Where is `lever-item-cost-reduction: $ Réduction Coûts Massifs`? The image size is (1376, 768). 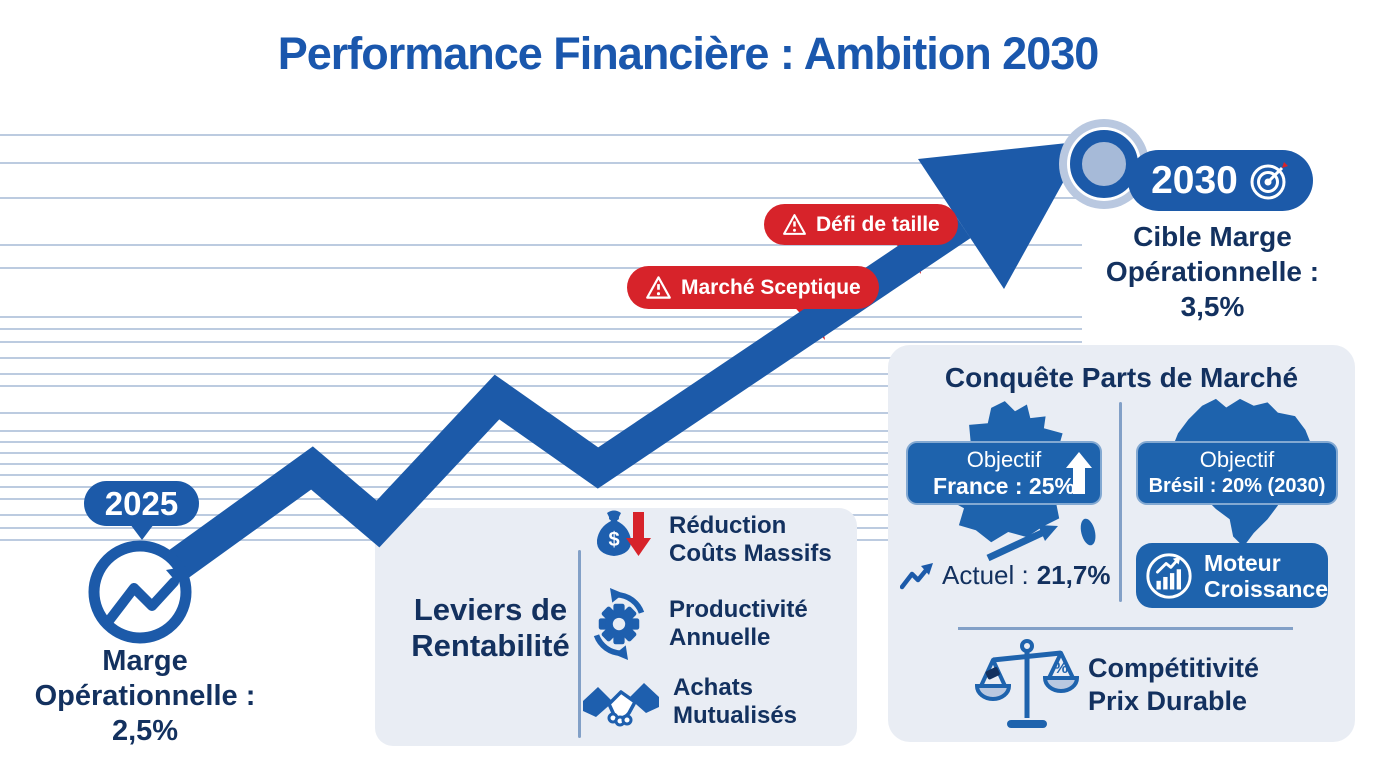 lever-item-cost-reduction: $ Réduction Coûts Massifs is located at coordinates (707, 540).